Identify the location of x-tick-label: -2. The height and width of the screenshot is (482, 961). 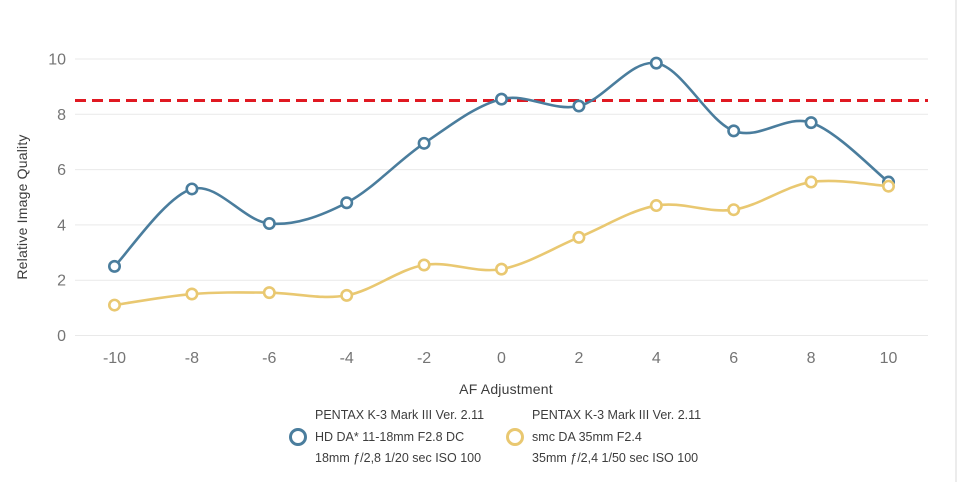
(424, 358).